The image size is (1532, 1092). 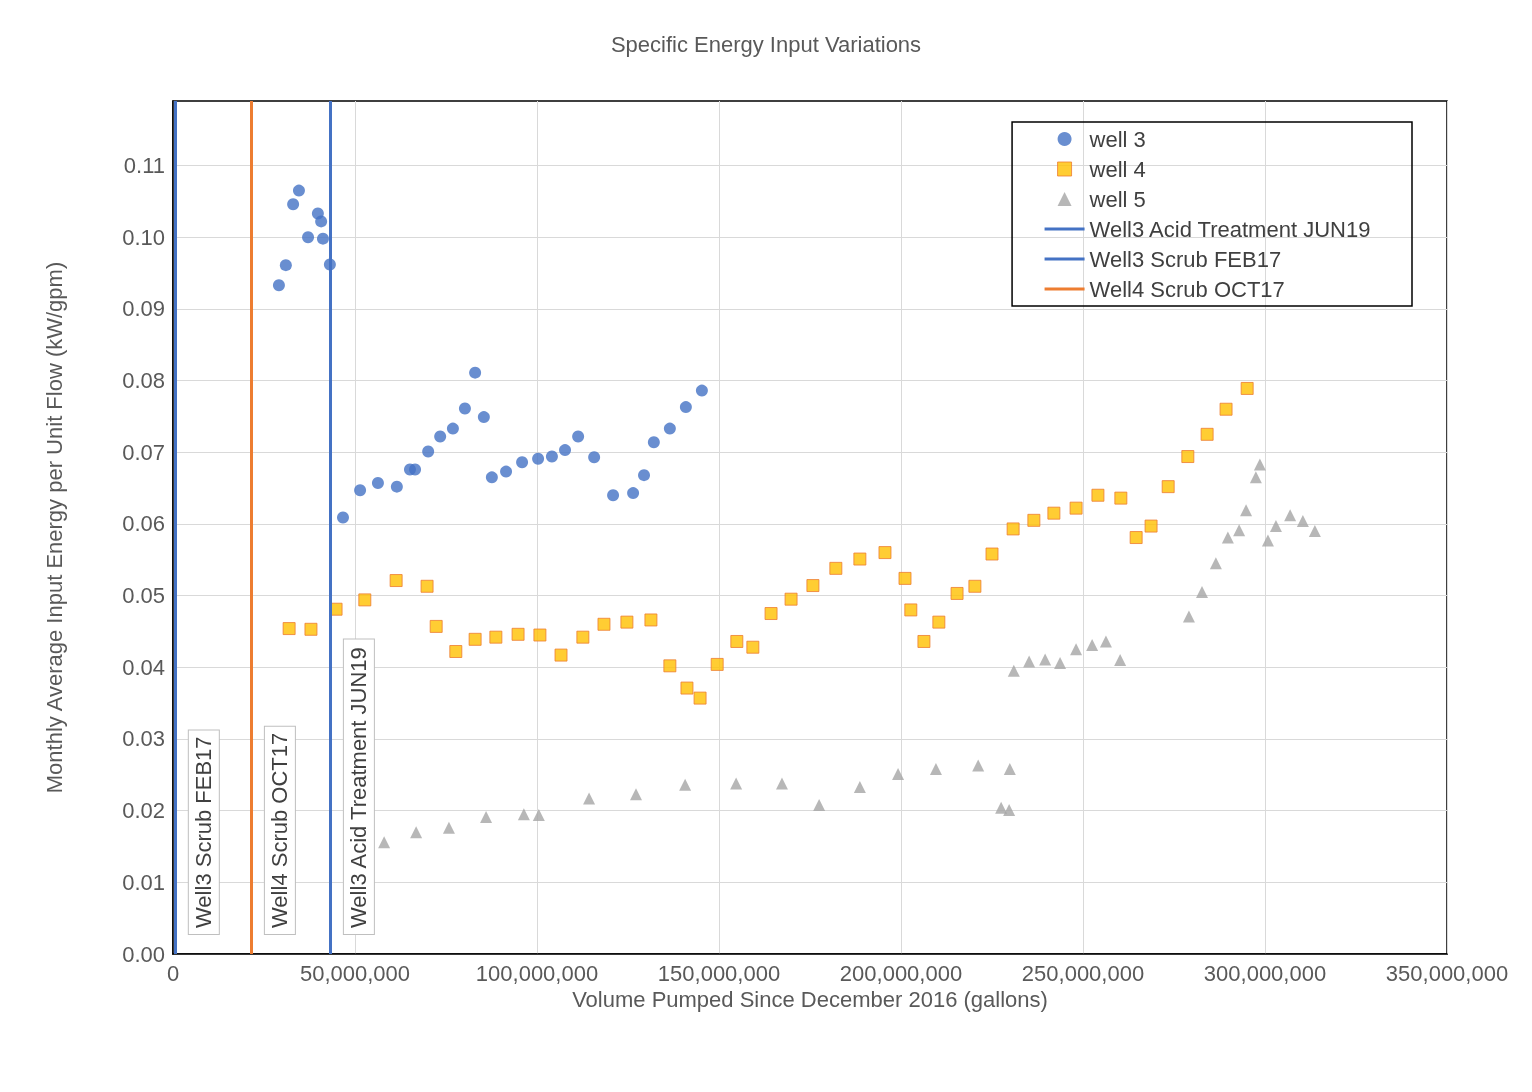 What do you see at coordinates (1083, 973) in the screenshot?
I see `x-tick-label: 250,000,000` at bounding box center [1083, 973].